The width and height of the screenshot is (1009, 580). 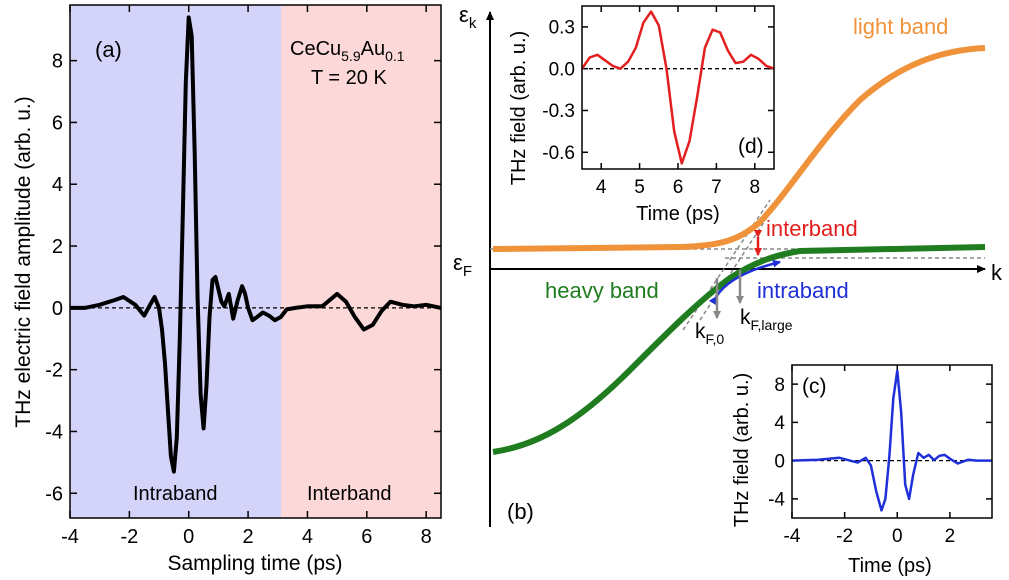 What do you see at coordinates (57, 247) in the screenshot?
I see `y-tick-label: 2` at bounding box center [57, 247].